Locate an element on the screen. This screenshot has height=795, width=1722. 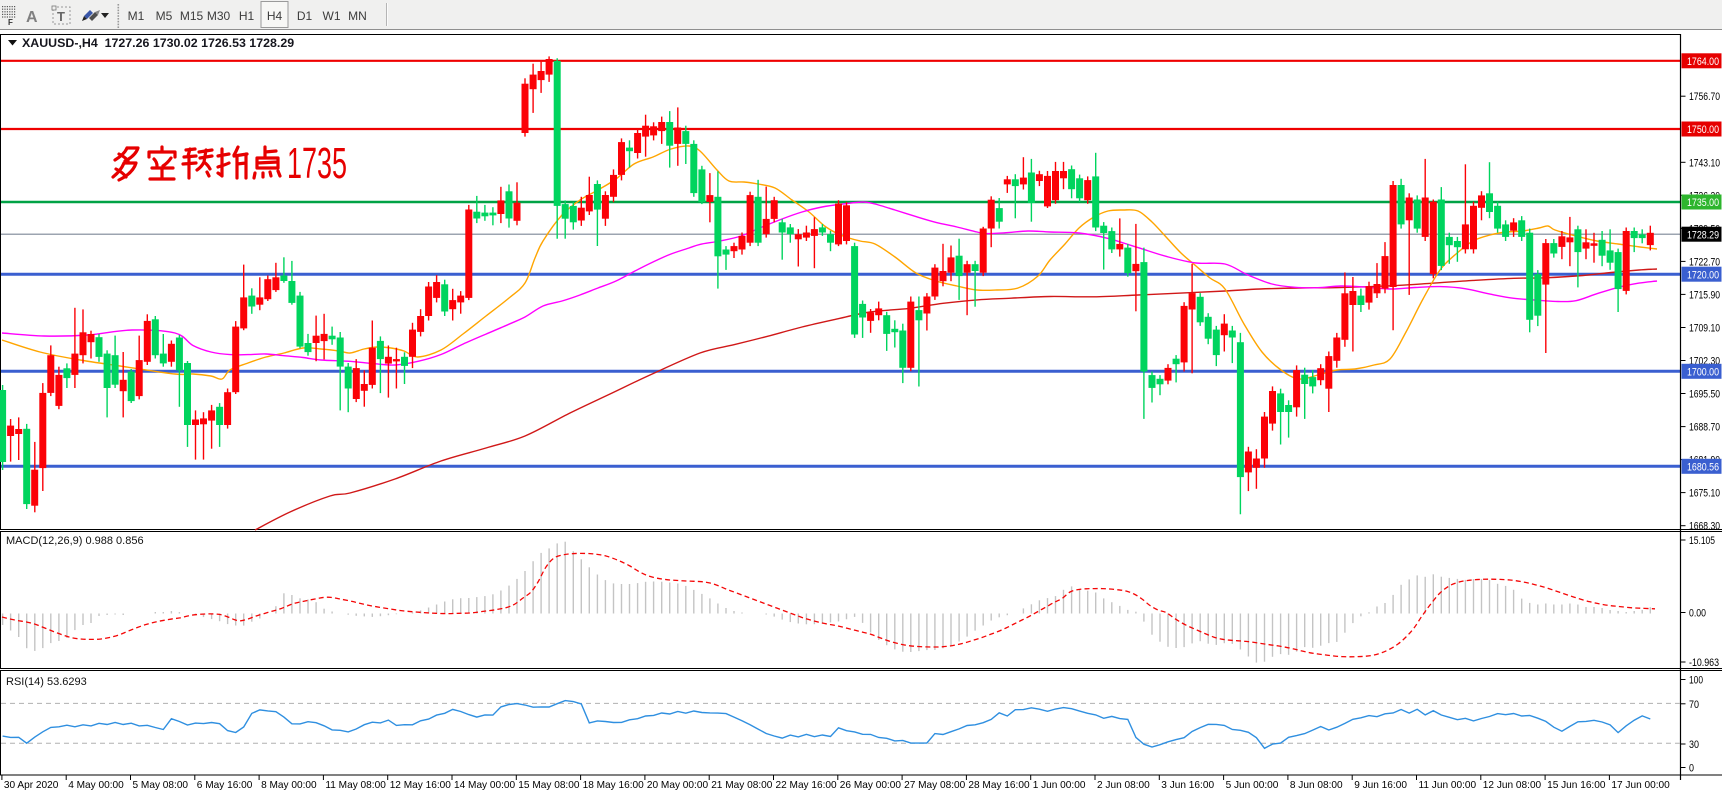
svg-text: 12 Jun 08:00 is located at coordinates (1512, 785).